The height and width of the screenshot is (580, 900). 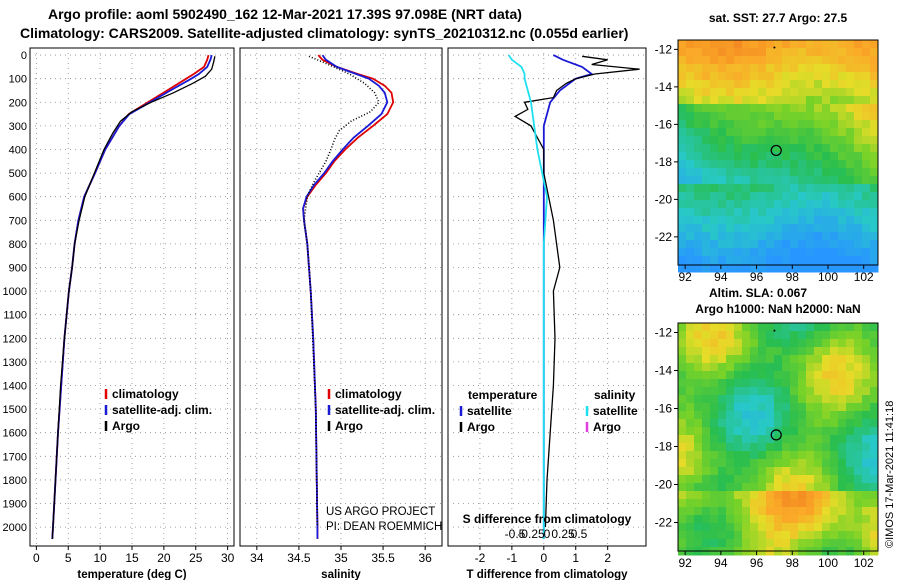 What do you see at coordinates (758, 293) in the screenshot?
I see `sla-map-title: Altim. SLA: 0.067` at bounding box center [758, 293].